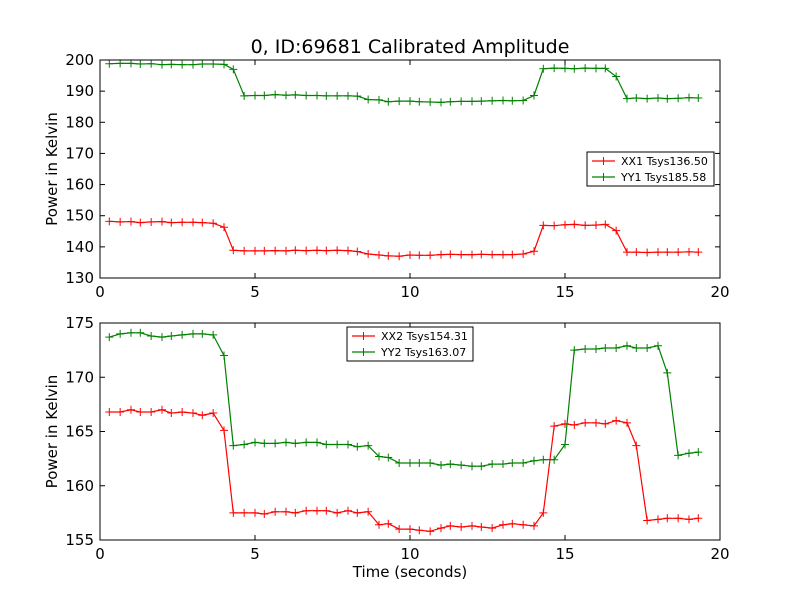 The width and height of the screenshot is (800, 604). I want to click on x-tick-label: 20, so click(719, 292).